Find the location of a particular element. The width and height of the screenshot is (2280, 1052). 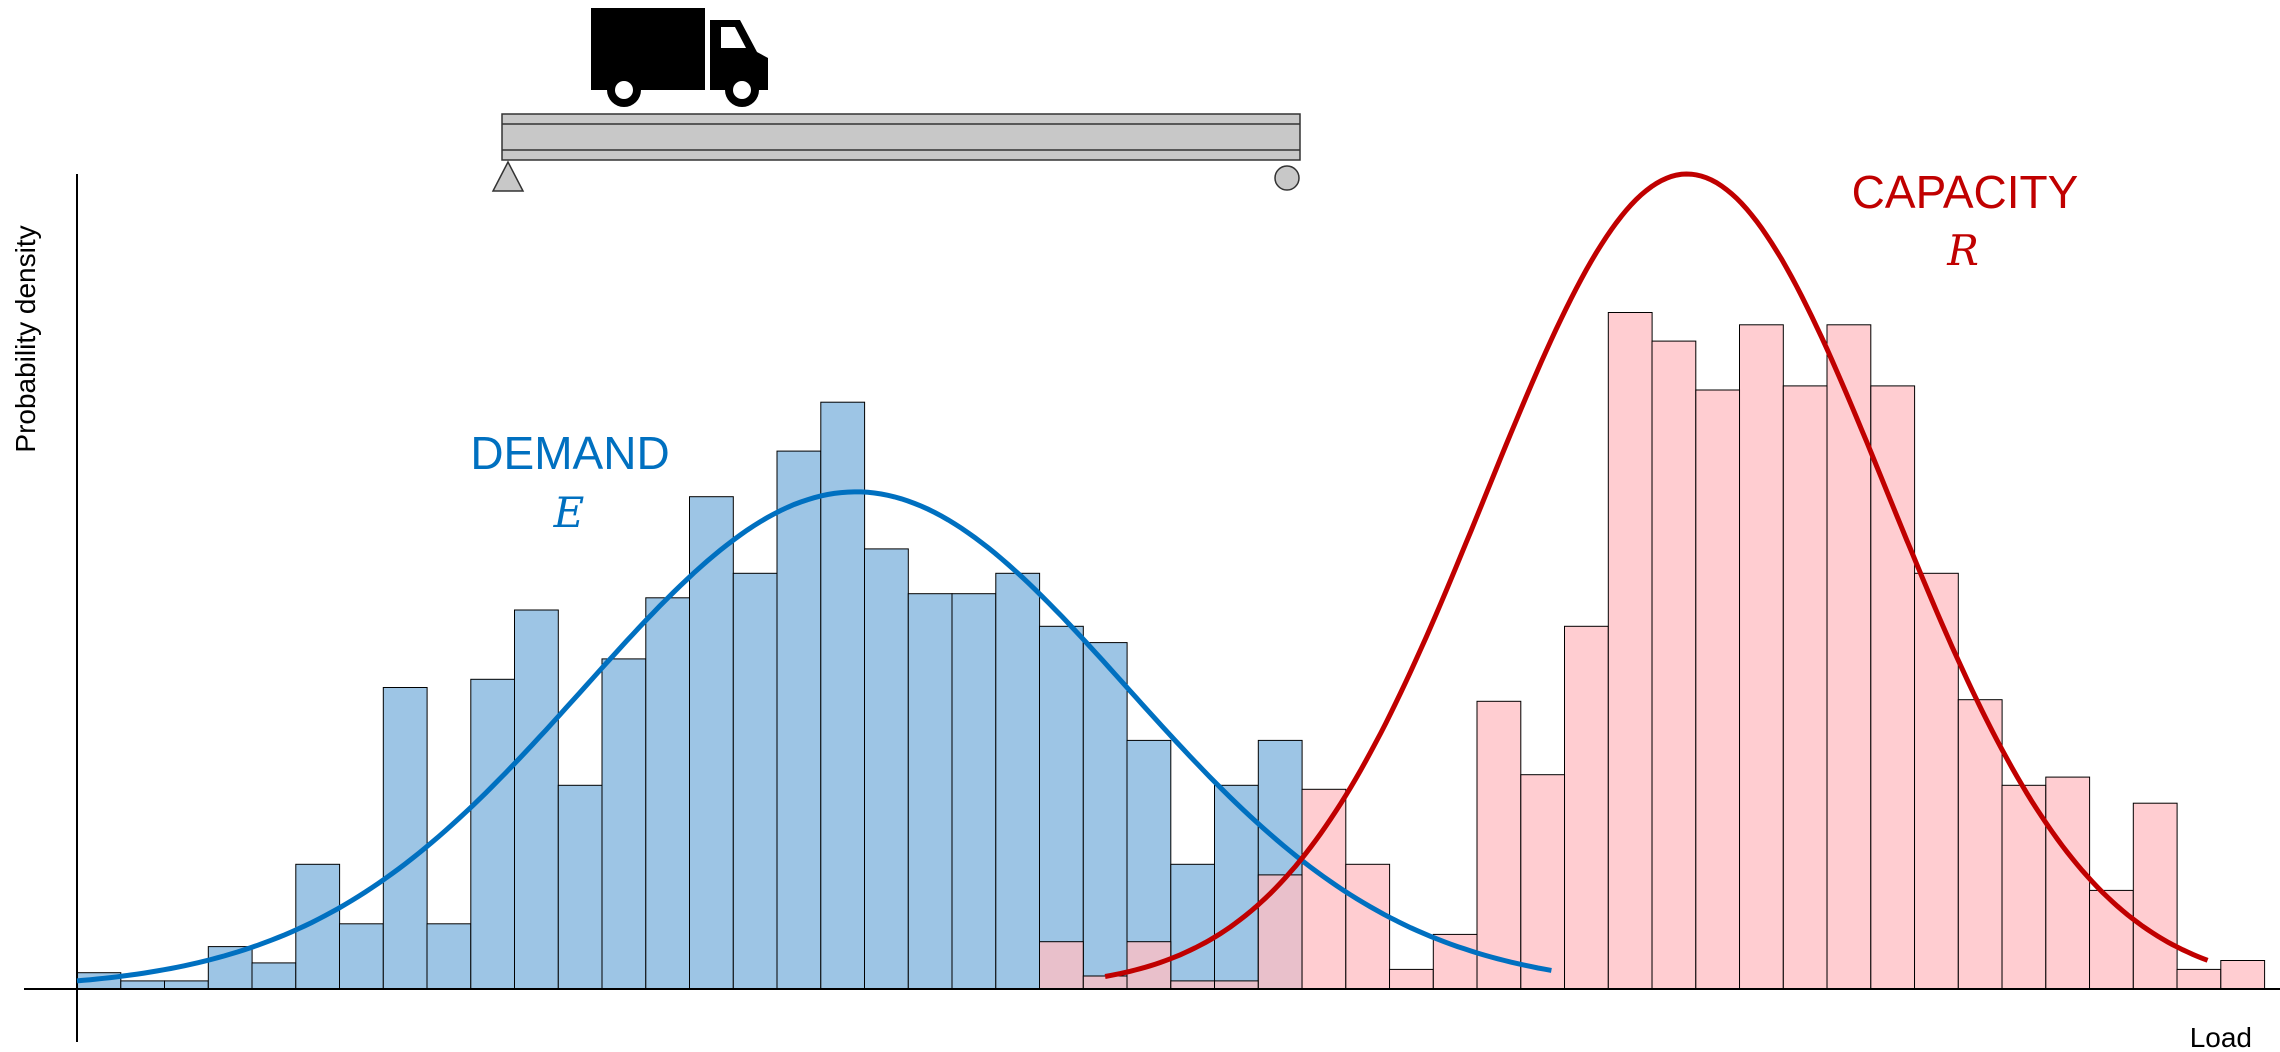

pin-support-icon is located at coordinates (508, 176).